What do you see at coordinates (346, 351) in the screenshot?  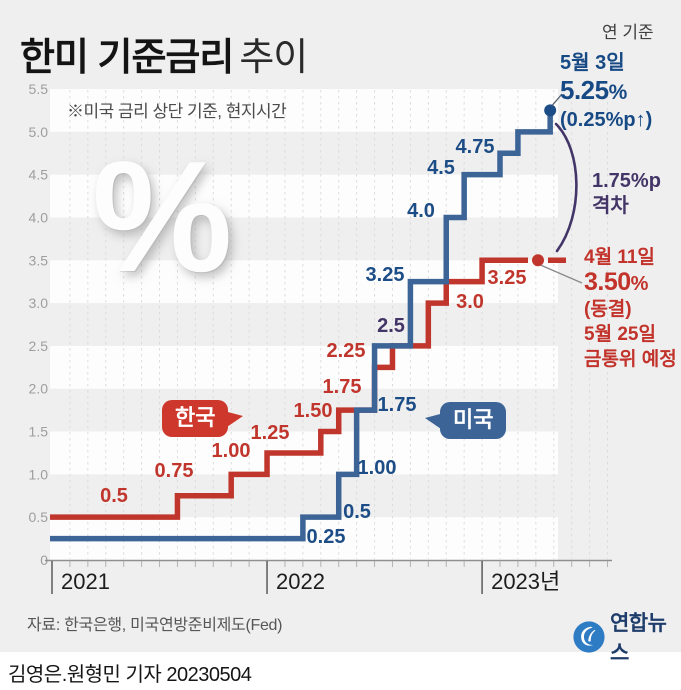 I see `korea-step-label: 2.25` at bounding box center [346, 351].